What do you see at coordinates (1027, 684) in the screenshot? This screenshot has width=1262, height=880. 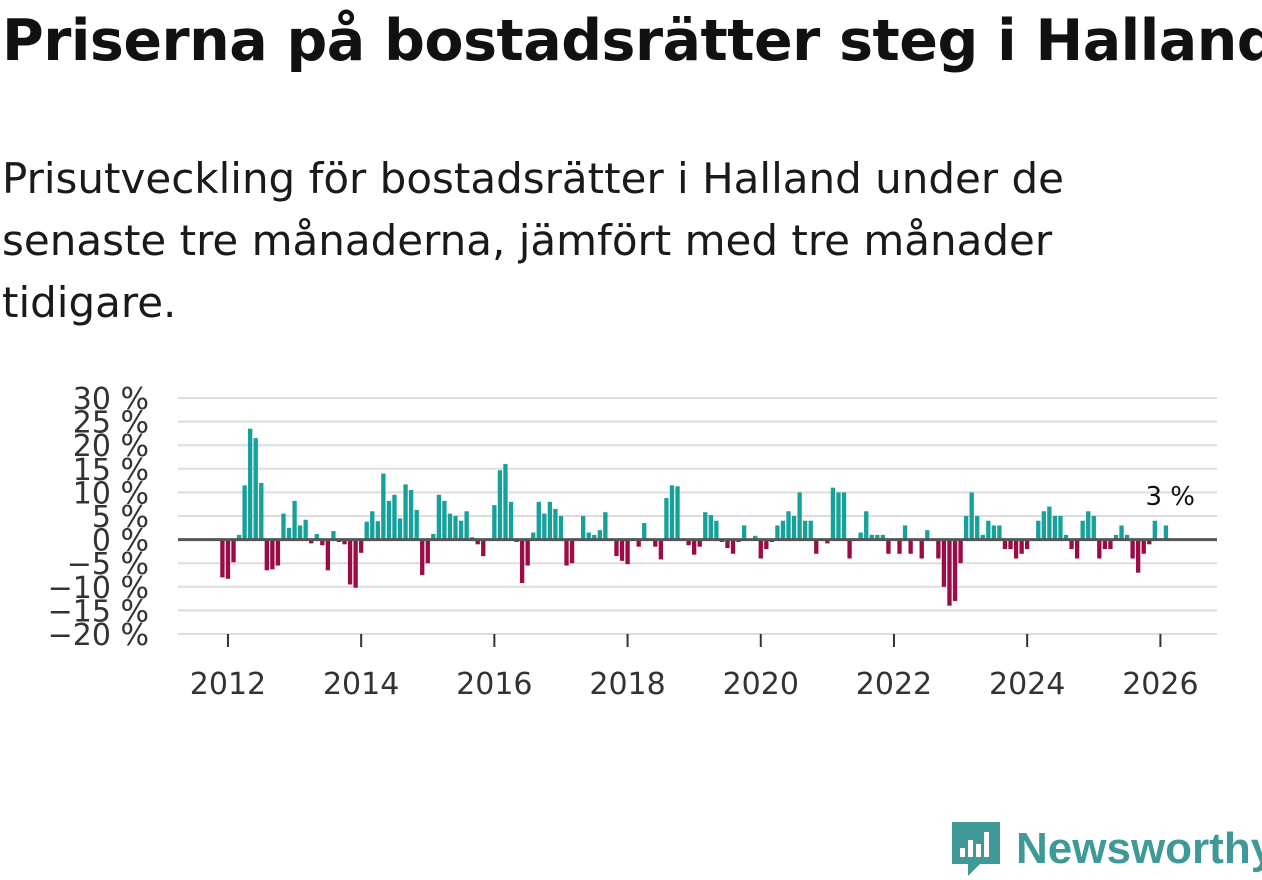 I see `x-tick-label: 2024` at bounding box center [1027, 684].